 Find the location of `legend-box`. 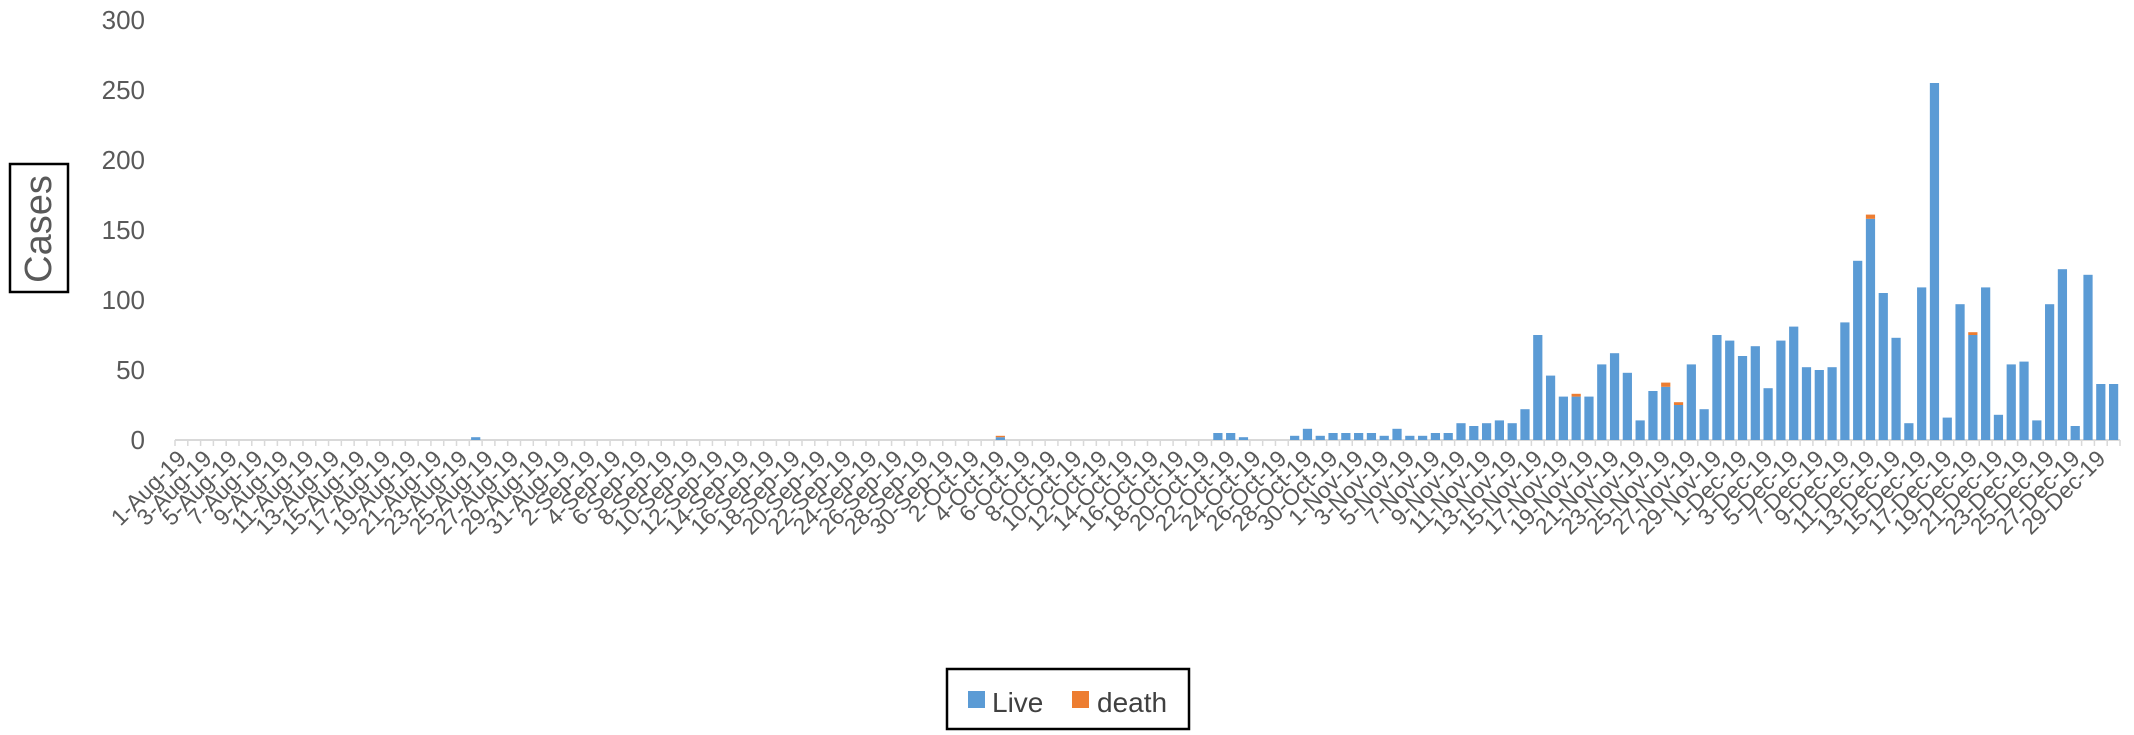

legend-box is located at coordinates (1068, 699).